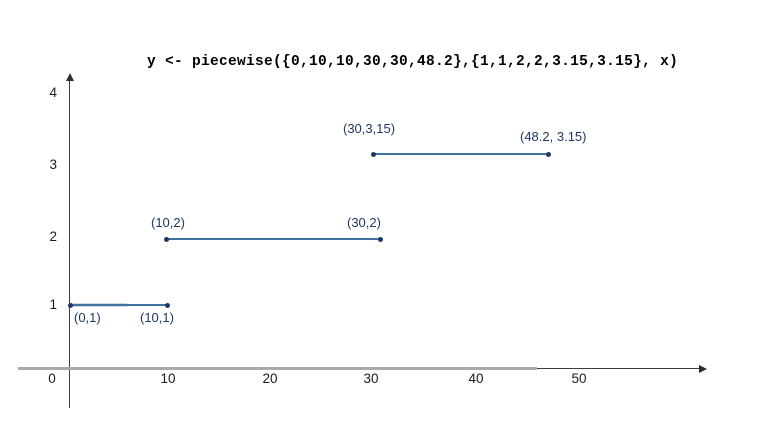  What do you see at coordinates (157, 317) in the screenshot?
I see `point-label: (10,1)` at bounding box center [157, 317].